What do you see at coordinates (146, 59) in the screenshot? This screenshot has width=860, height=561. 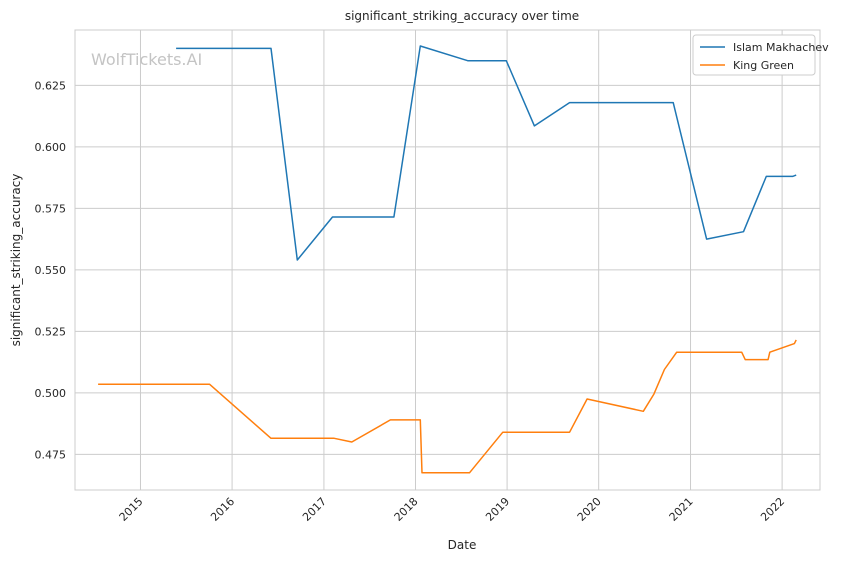 I see `watermark: WolfTickets.AI` at bounding box center [146, 59].